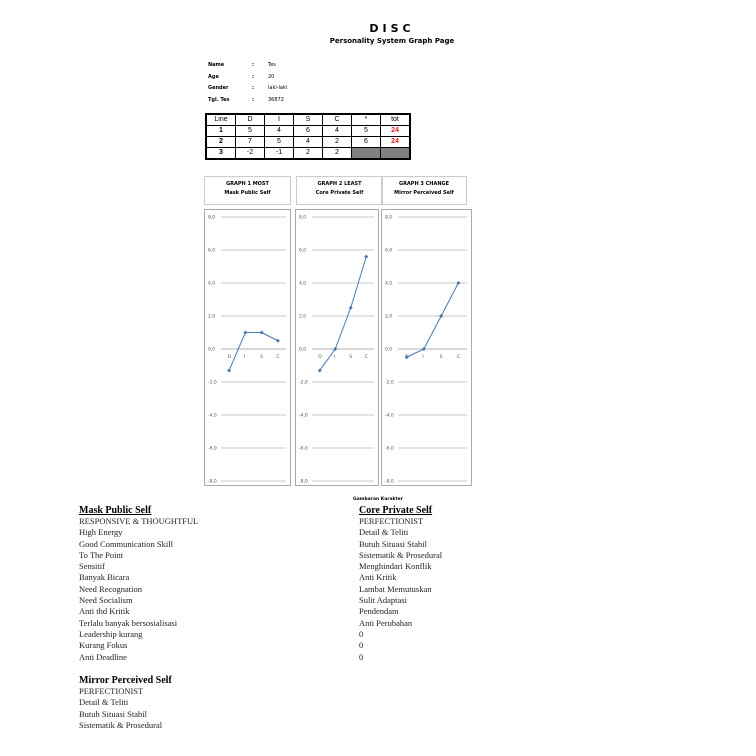 The image size is (756, 756). I want to click on info-label: Tgl. Tes, so click(219, 99).